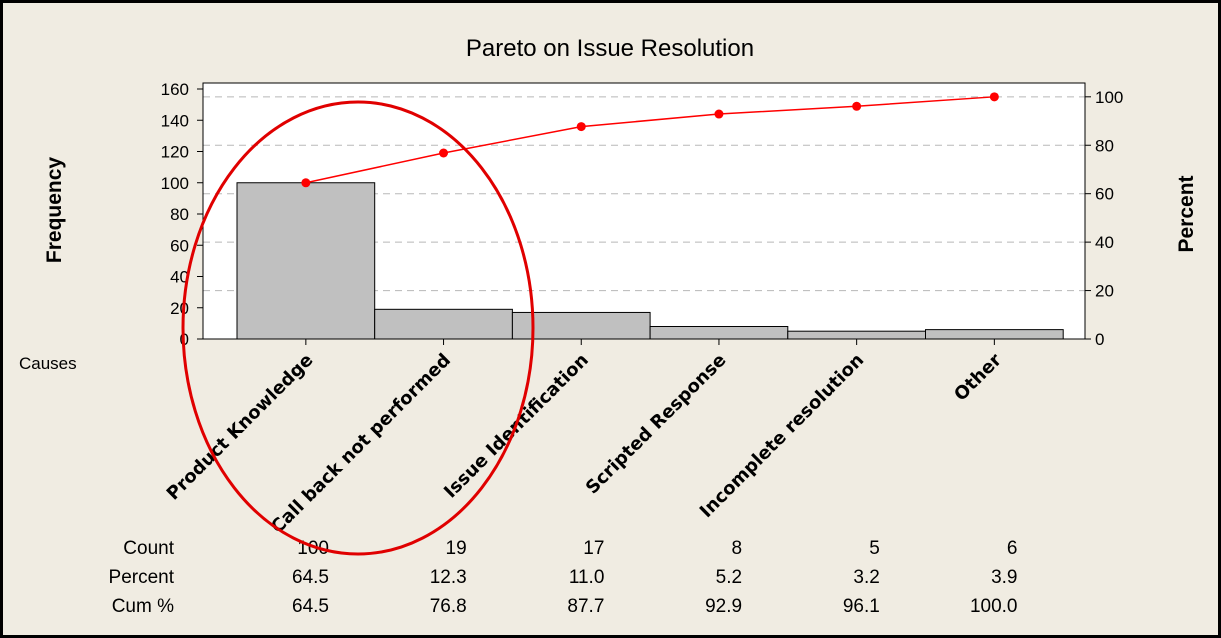  What do you see at coordinates (729, 577) in the screenshot?
I see `table-cell: 5.2` at bounding box center [729, 577].